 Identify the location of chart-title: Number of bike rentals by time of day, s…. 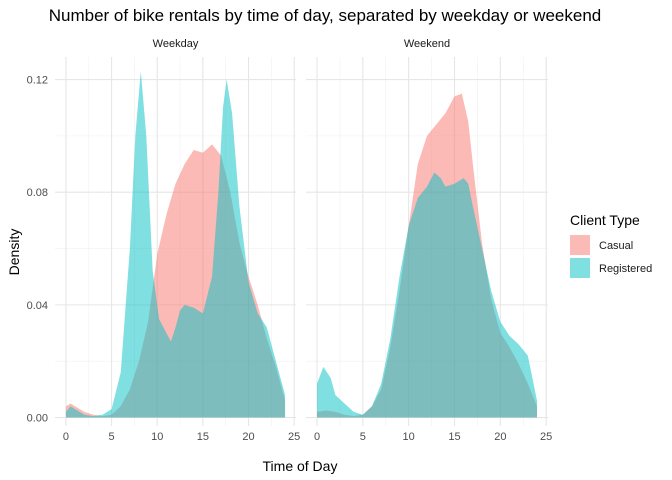
(325, 15).